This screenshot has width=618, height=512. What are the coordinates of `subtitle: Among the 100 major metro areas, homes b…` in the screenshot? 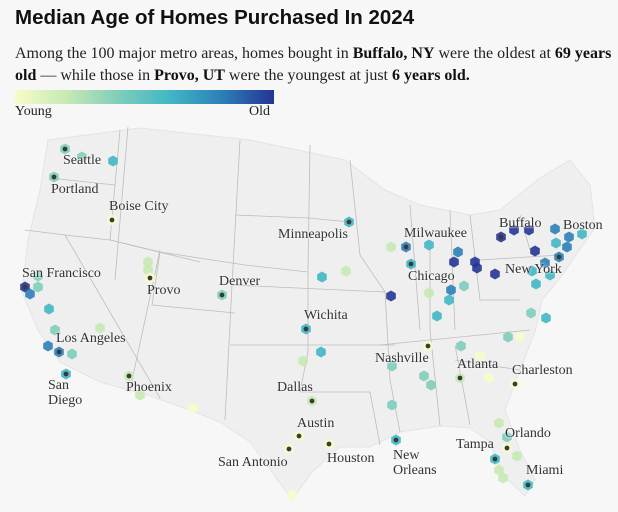 It's located at (315, 65).